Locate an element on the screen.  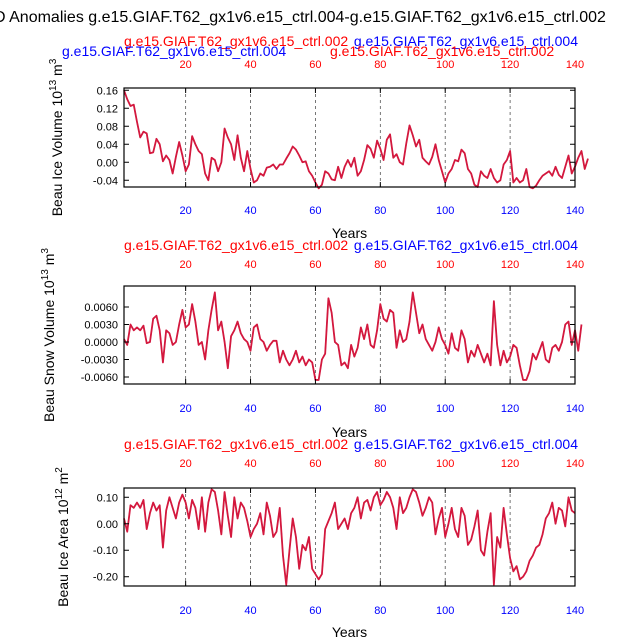
y-axis-label: Beau Snow Volume 1013 m3 is located at coordinates (48, 335).